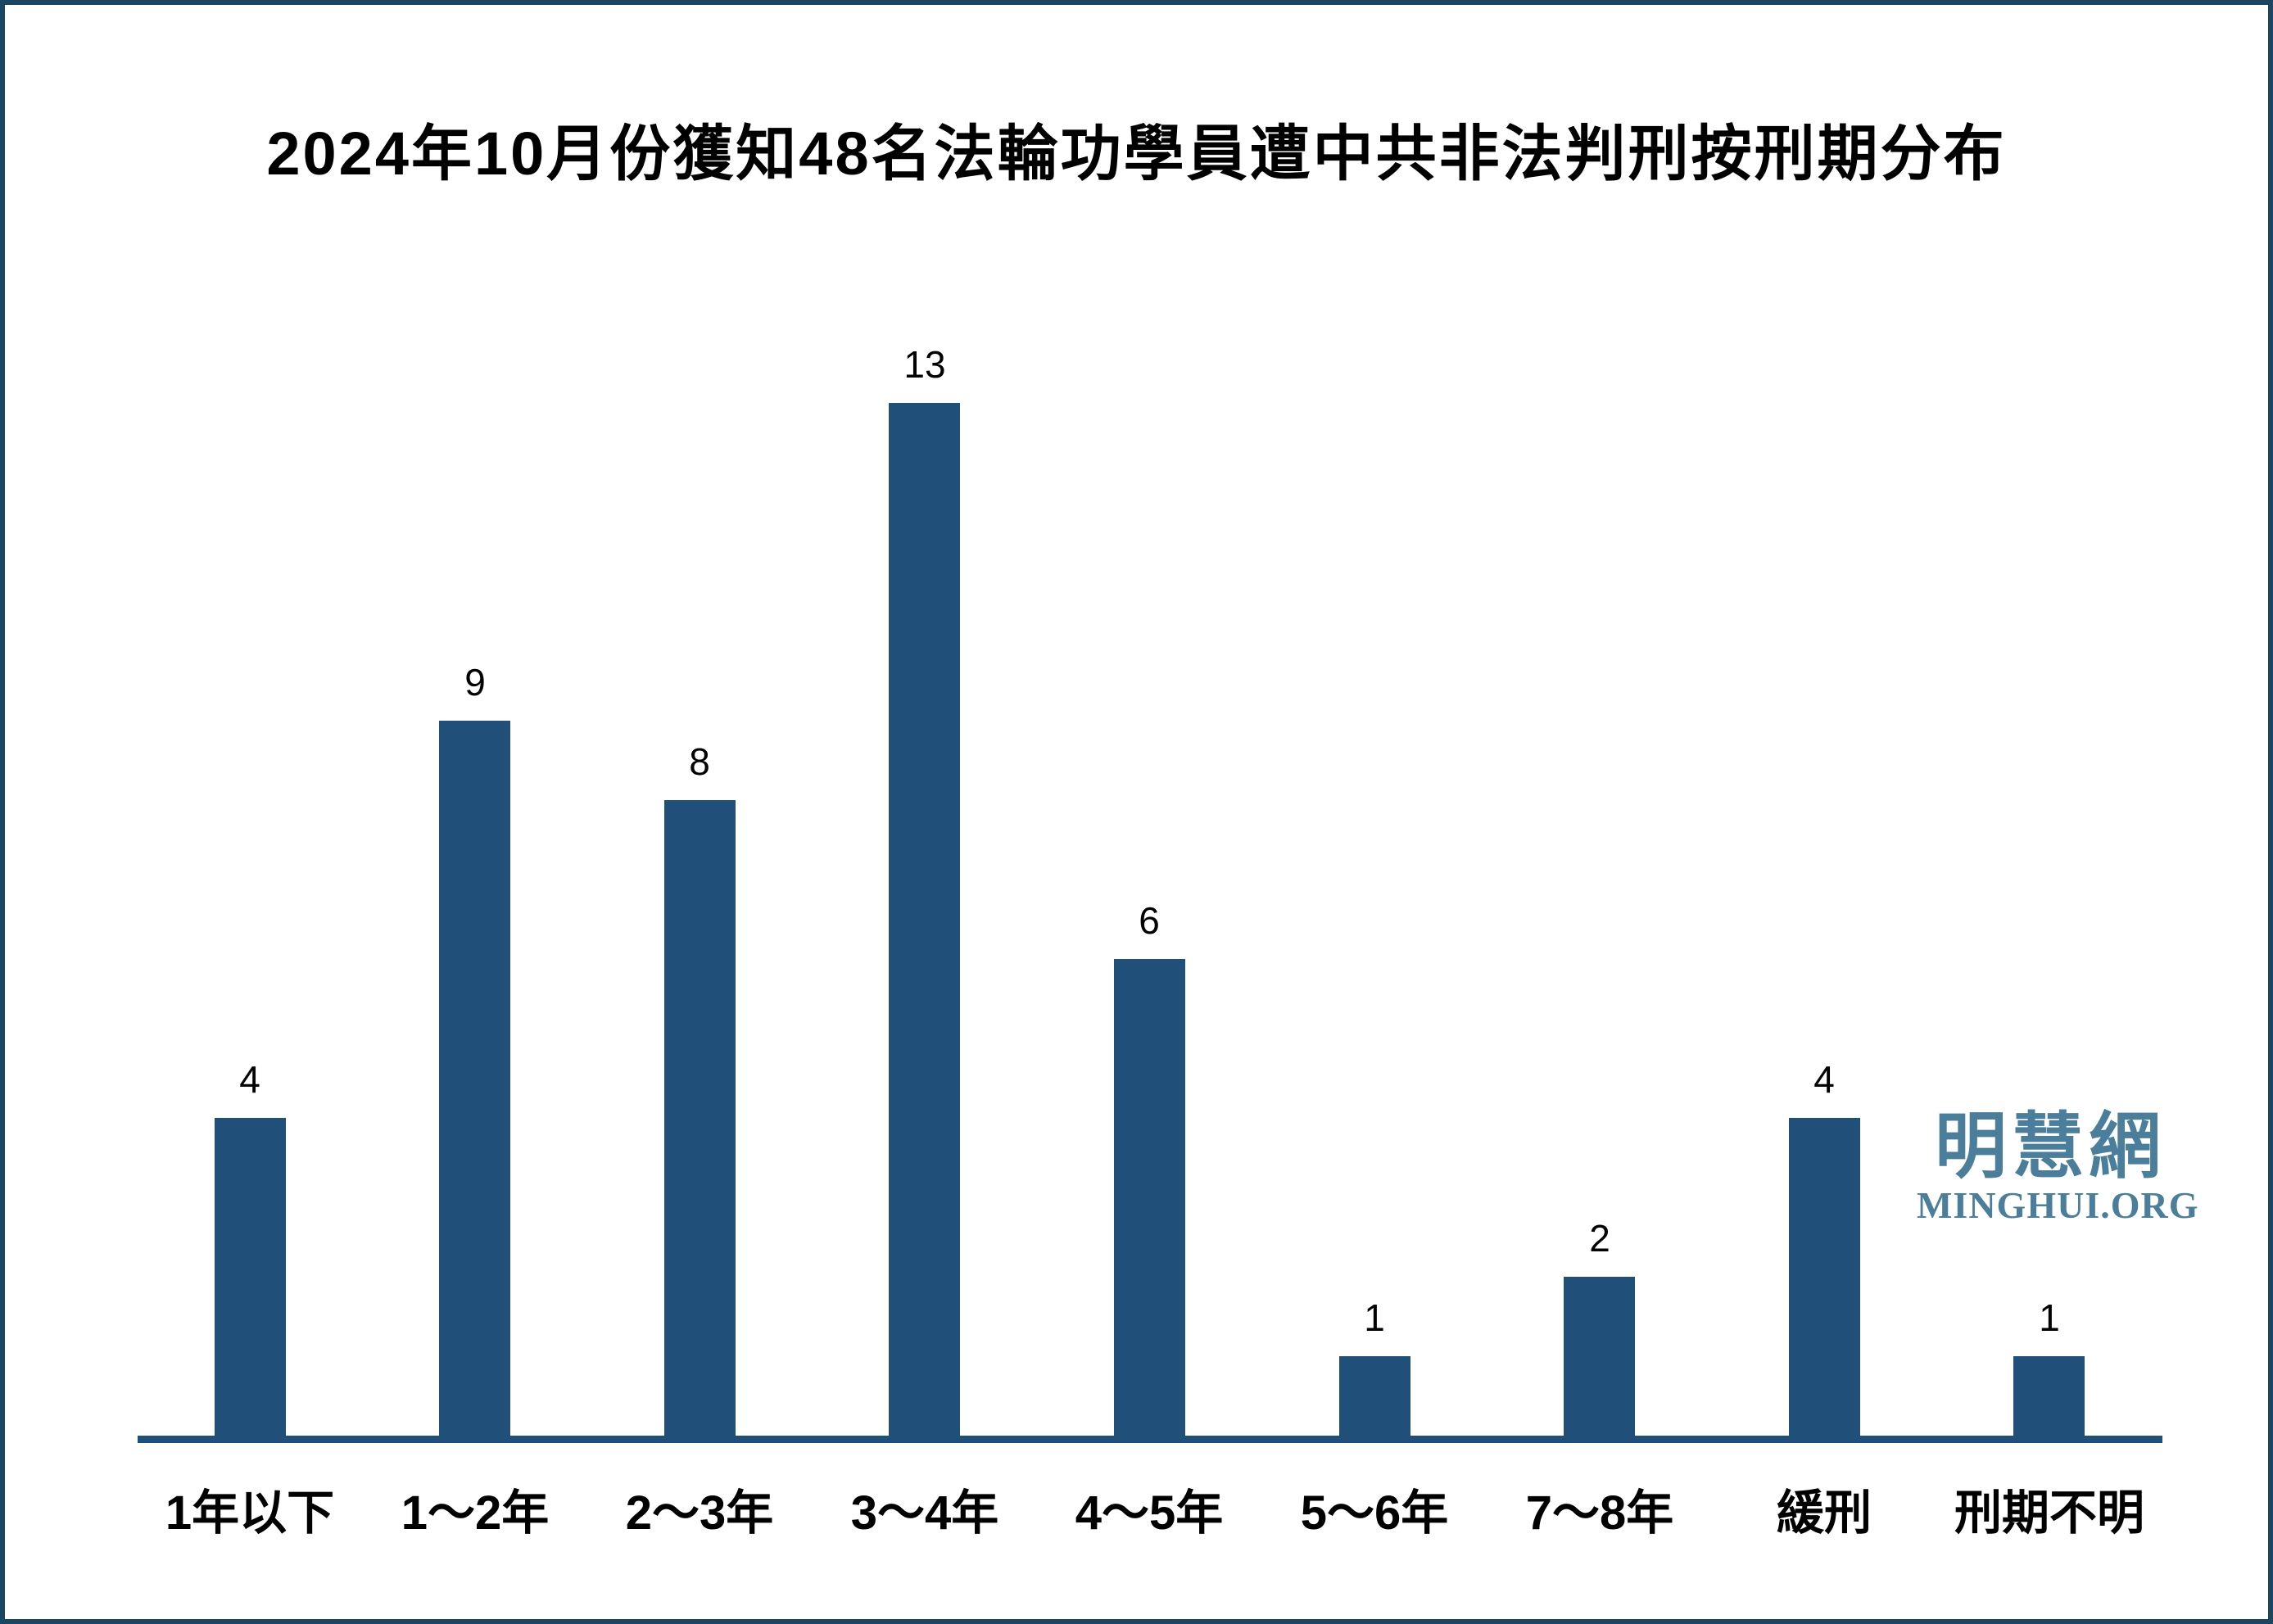 This screenshot has height=1624, width=2273. I want to click on x-axis-label: 4～5年, so click(1149, 1513).